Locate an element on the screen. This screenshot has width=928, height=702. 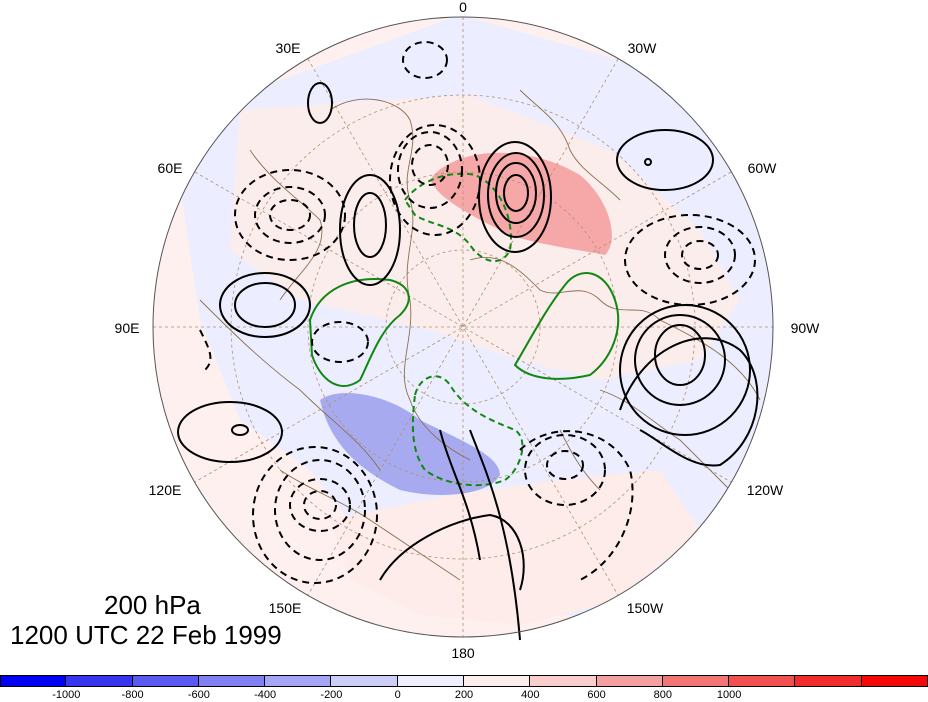
lon-label: 60W is located at coordinates (763, 168).